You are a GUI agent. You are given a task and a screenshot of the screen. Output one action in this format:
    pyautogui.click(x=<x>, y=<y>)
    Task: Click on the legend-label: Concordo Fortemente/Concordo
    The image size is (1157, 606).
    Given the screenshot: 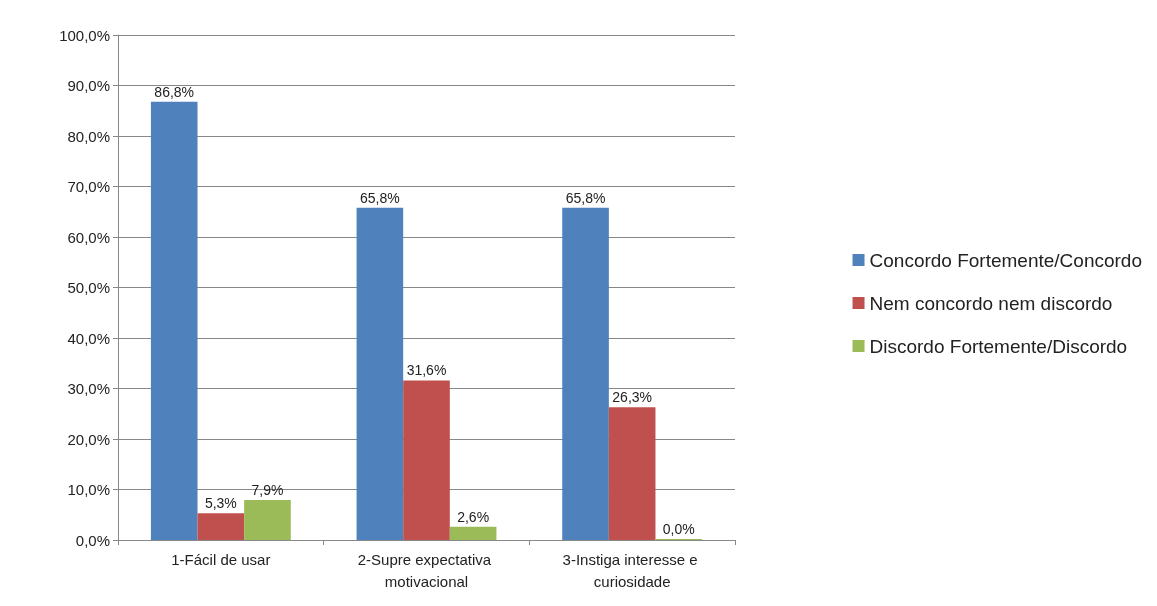 What is the action you would take?
    pyautogui.click(x=1006, y=260)
    